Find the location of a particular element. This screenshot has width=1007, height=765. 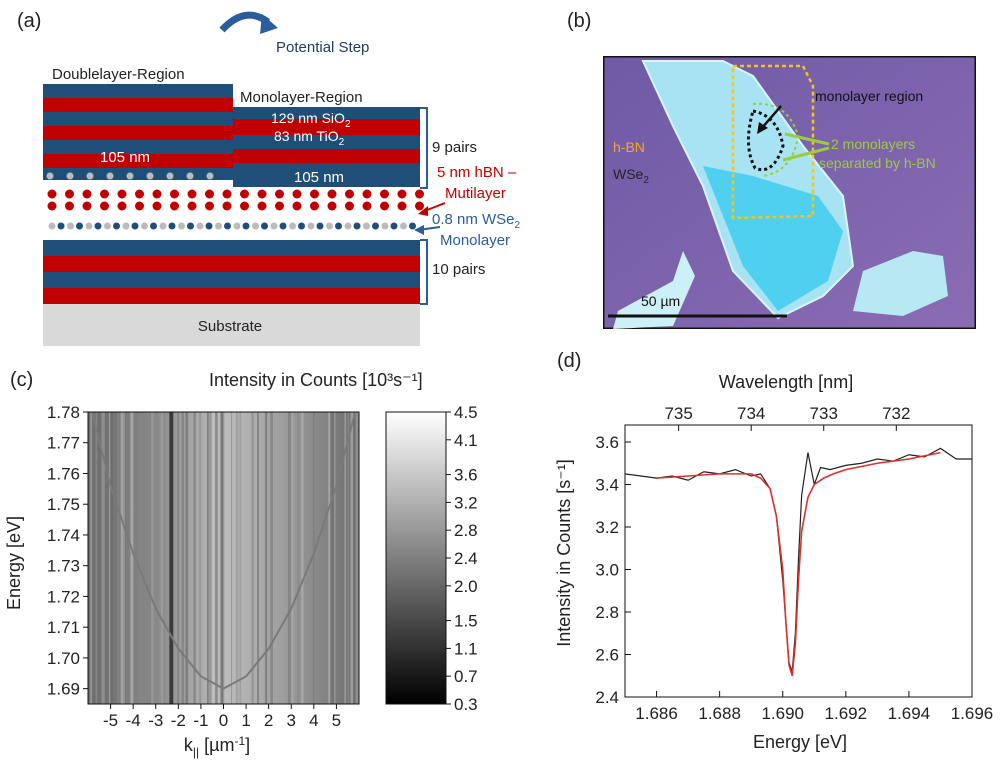

spectrum-x-label: Energy [eV] is located at coordinates (800, 742).